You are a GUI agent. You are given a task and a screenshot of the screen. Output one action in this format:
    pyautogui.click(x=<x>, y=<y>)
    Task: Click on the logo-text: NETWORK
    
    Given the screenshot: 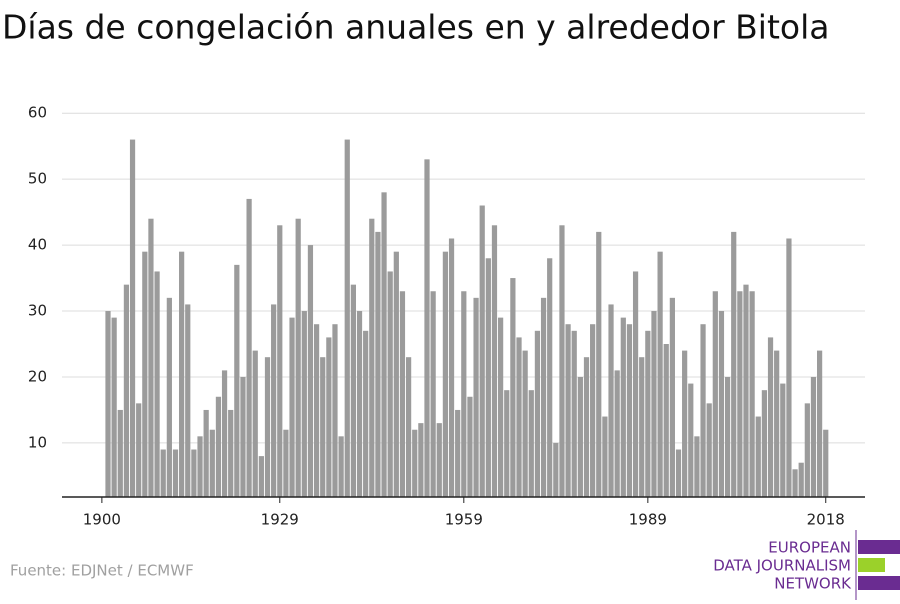 What is the action you would take?
    pyautogui.click(x=813, y=584)
    